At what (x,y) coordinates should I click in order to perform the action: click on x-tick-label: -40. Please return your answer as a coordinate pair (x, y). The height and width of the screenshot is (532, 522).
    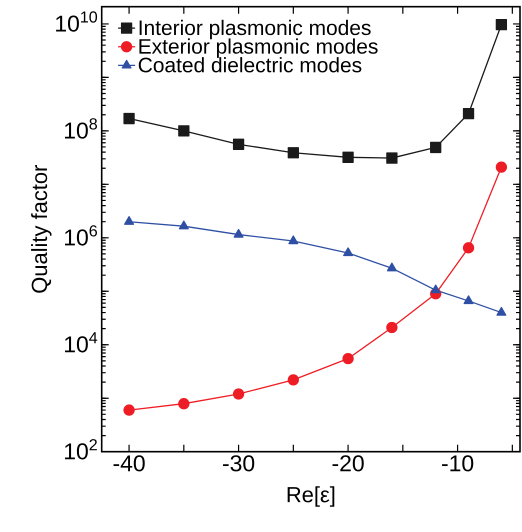
    Looking at the image, I should click on (129, 463).